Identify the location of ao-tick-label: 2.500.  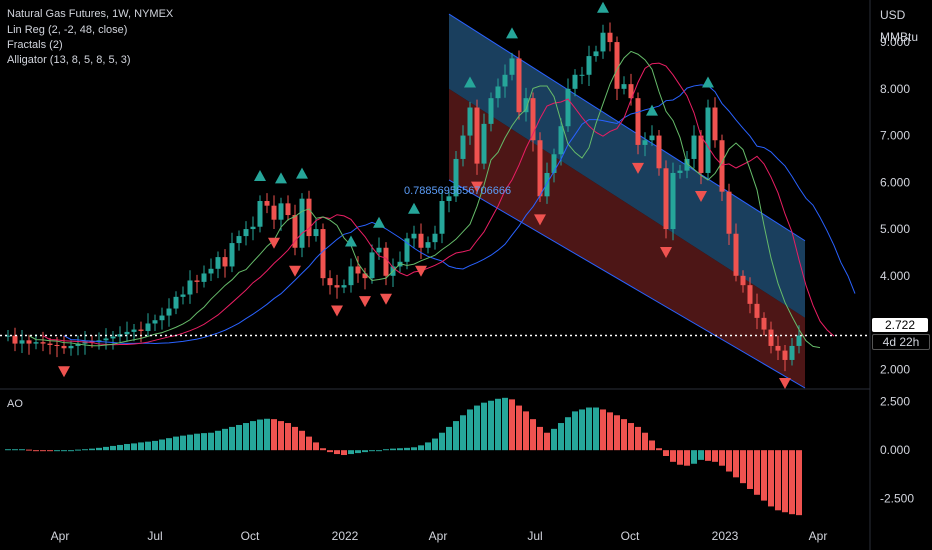
(895, 402).